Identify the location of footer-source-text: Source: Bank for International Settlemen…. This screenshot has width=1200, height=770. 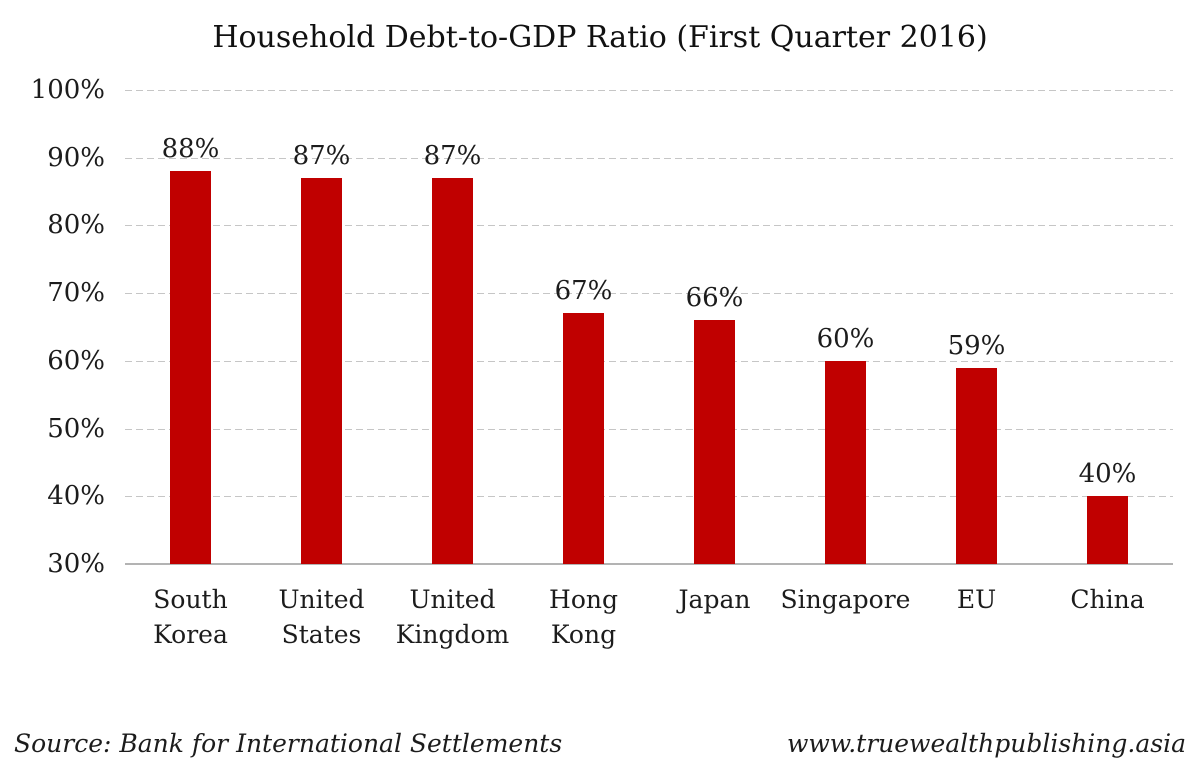
(288, 743).